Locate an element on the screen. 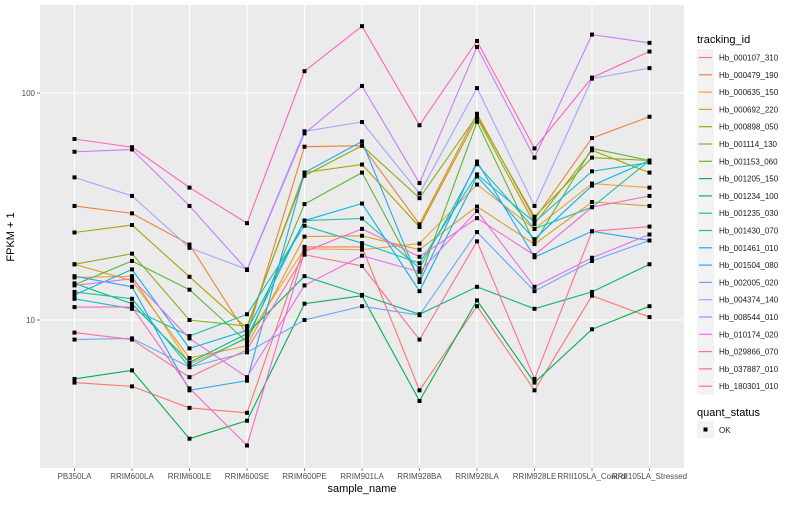 The width and height of the screenshot is (800, 505). legend-label: Hb_180301_010 is located at coordinates (749, 386).